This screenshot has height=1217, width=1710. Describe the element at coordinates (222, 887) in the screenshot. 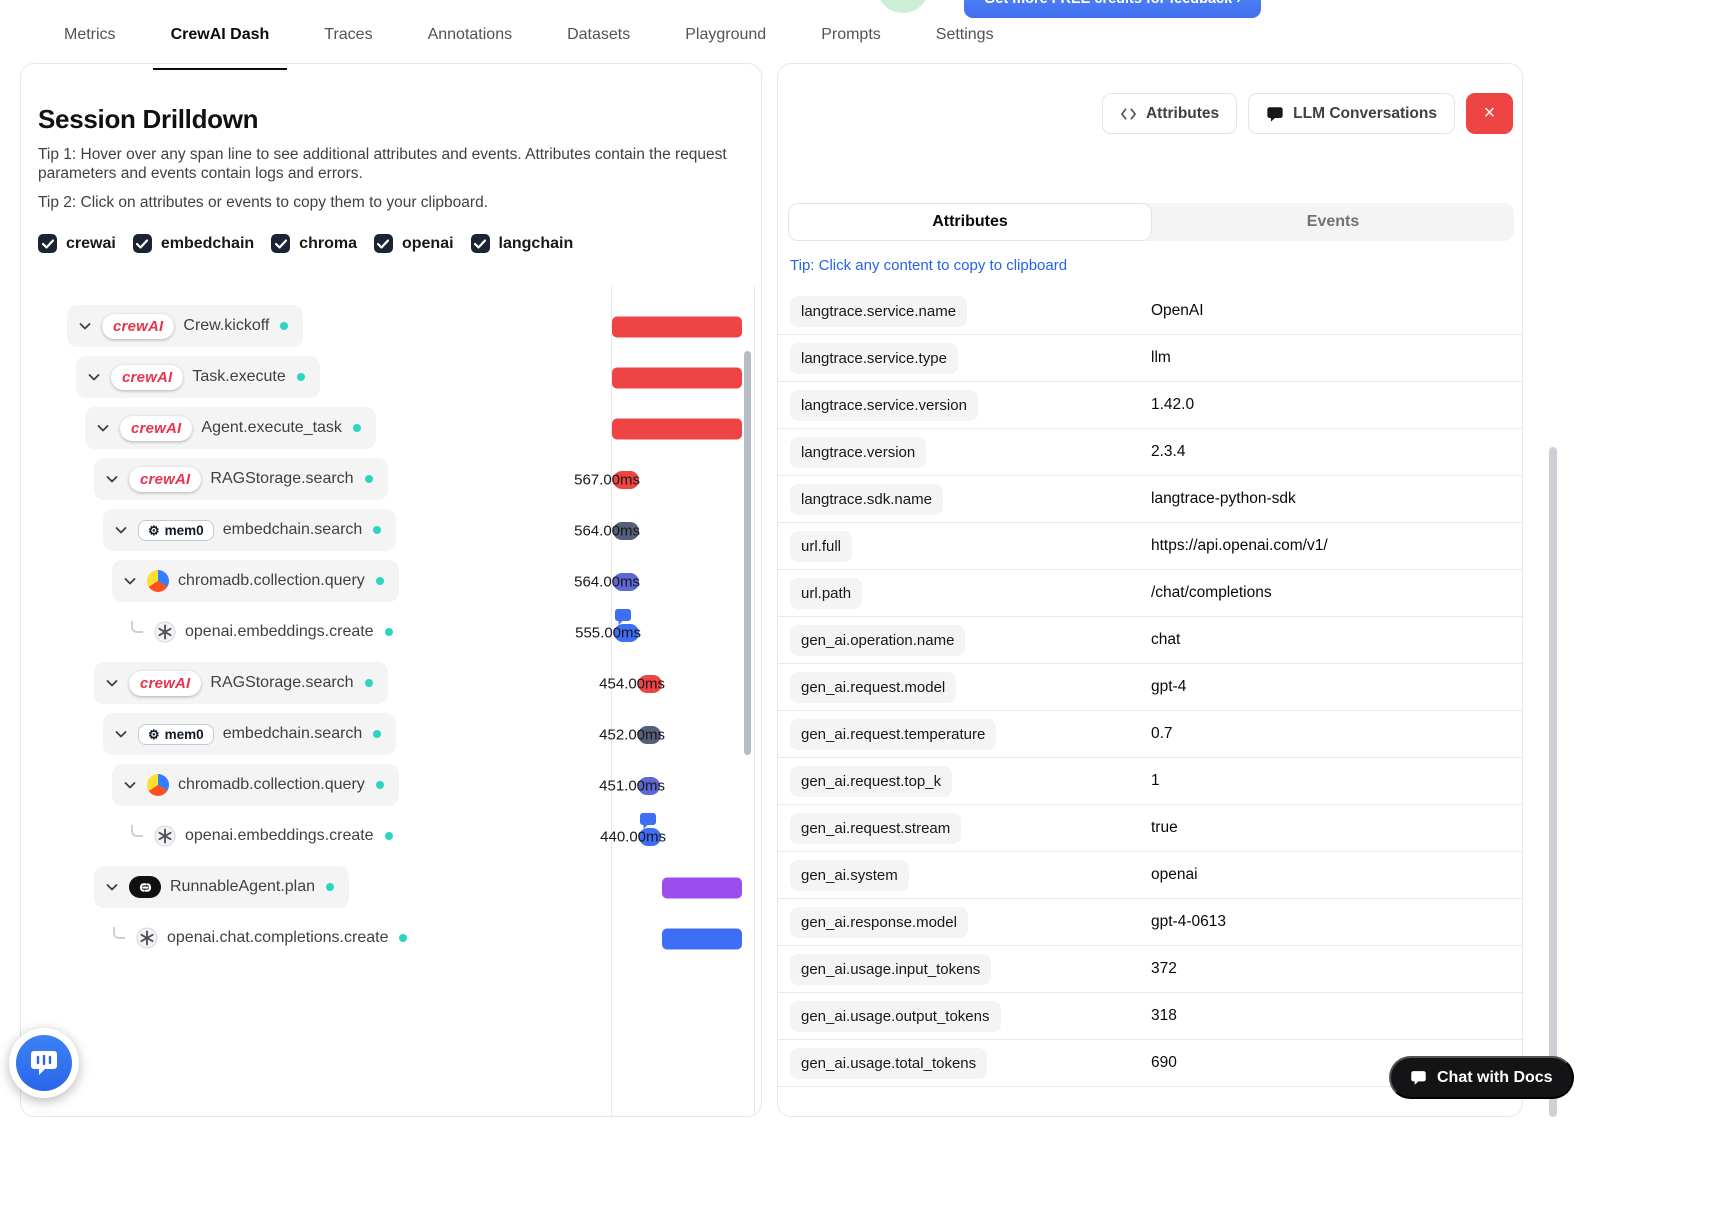

I see `span-head: RunnableAgent.plan` at that location.